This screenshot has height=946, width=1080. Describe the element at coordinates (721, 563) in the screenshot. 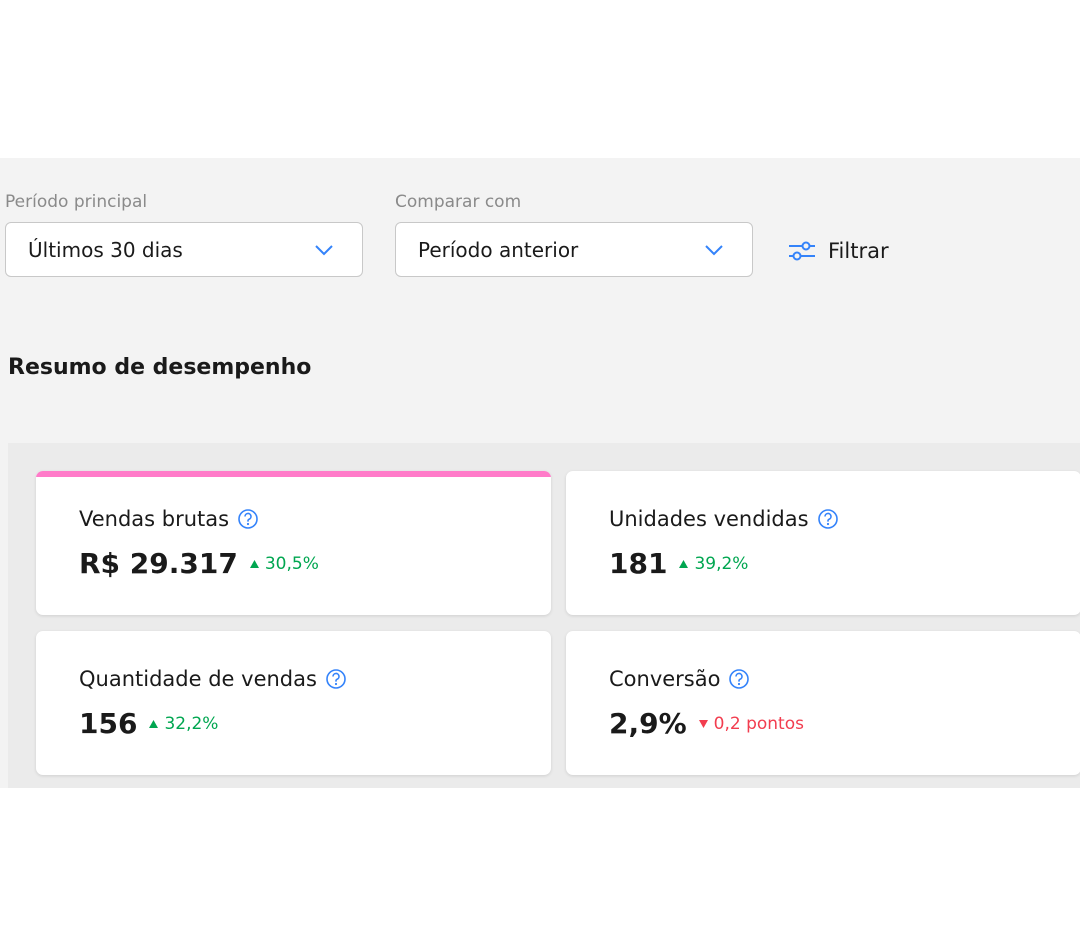

I see `change-text: 39,2%` at that location.